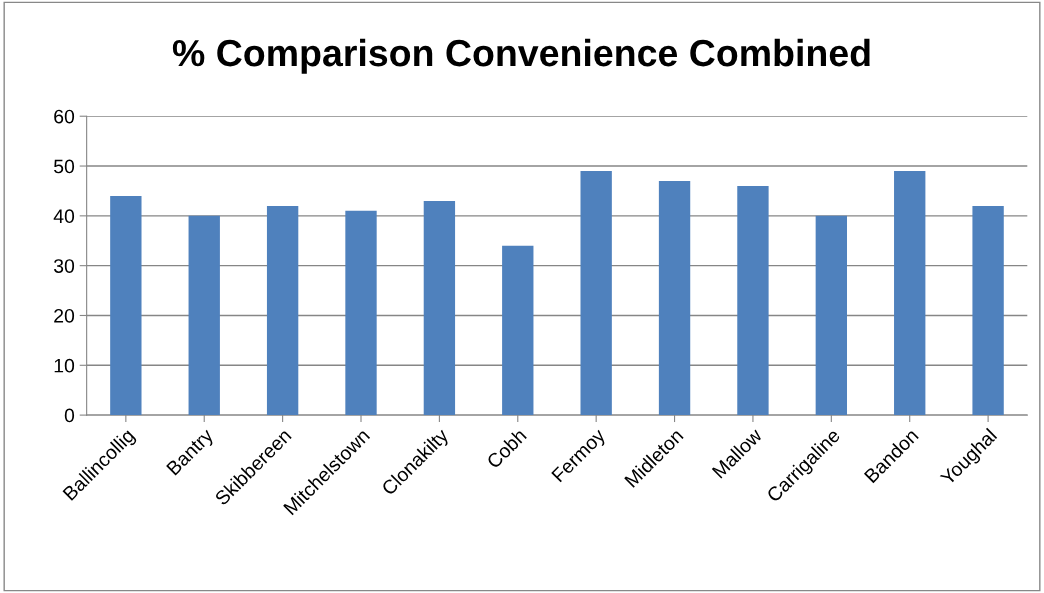 The width and height of the screenshot is (1044, 593). Describe the element at coordinates (64, 315) in the screenshot. I see `y-tick-label: 20` at that location.